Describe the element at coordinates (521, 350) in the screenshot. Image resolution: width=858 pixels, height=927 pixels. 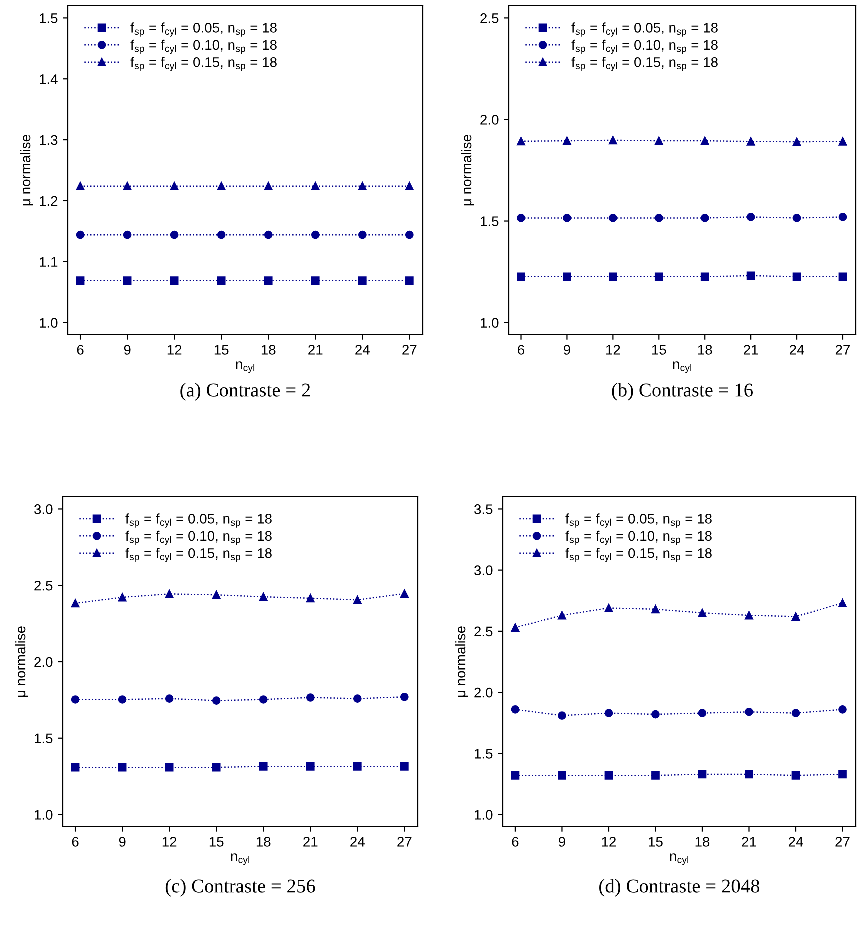
I see `x-tick-label: 6` at that location.